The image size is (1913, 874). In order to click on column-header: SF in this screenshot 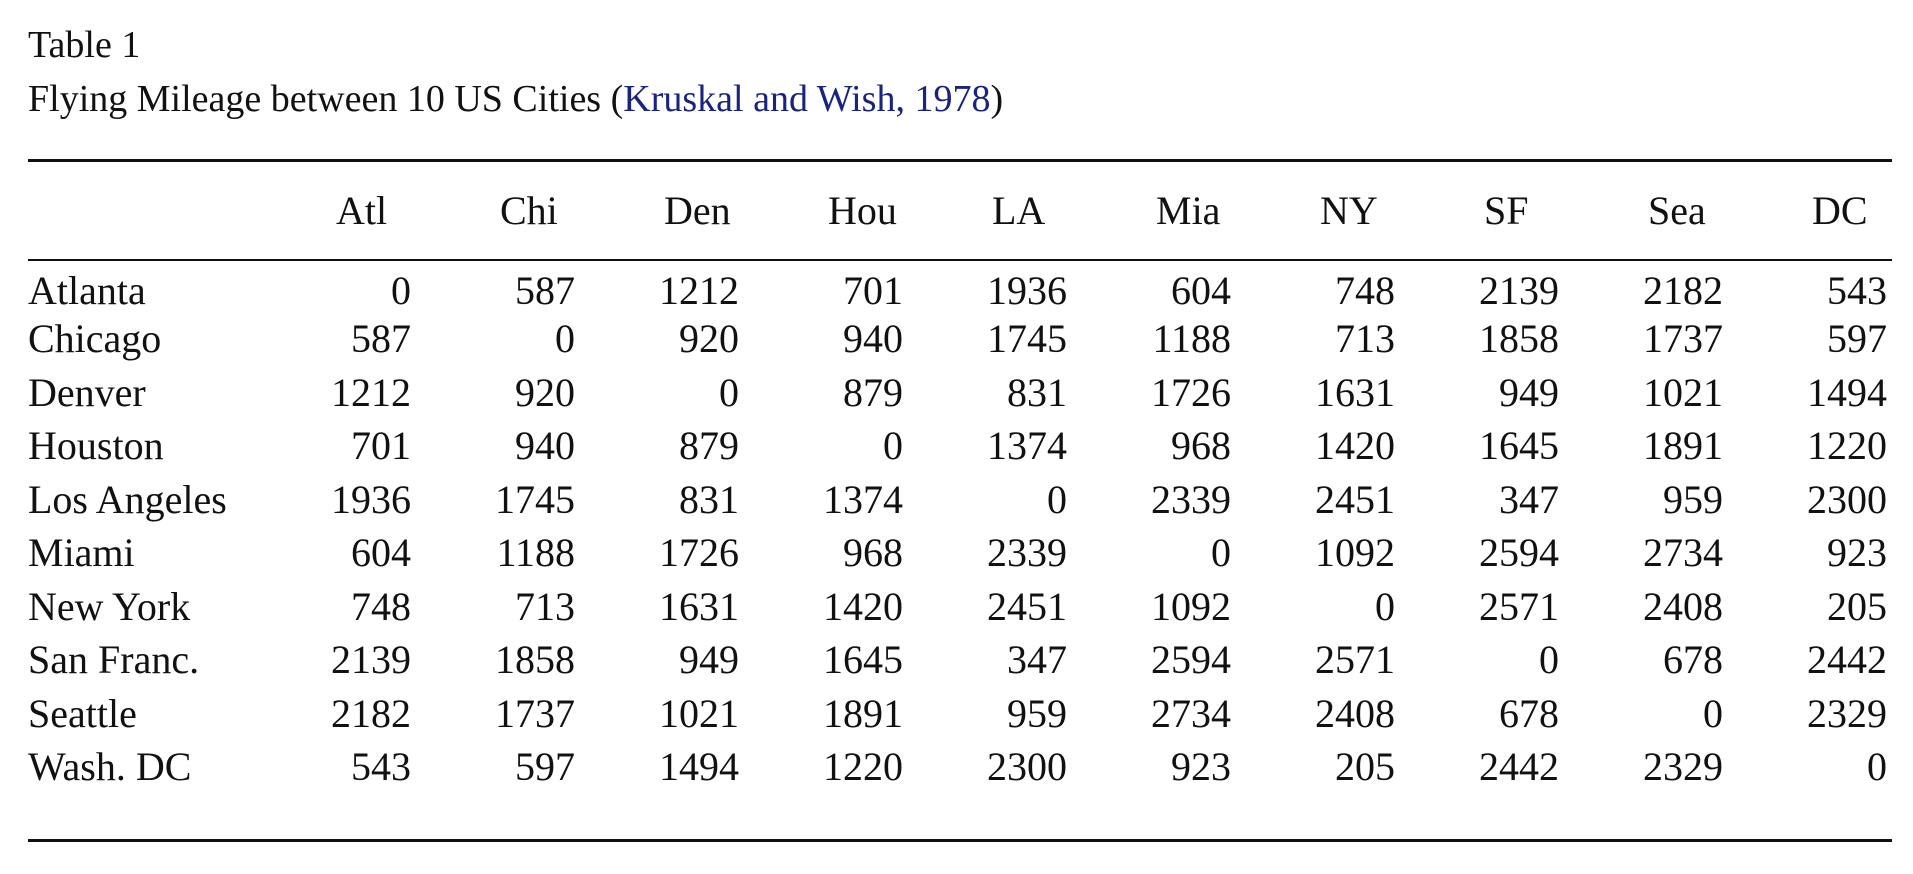, I will do `click(1506, 210)`.